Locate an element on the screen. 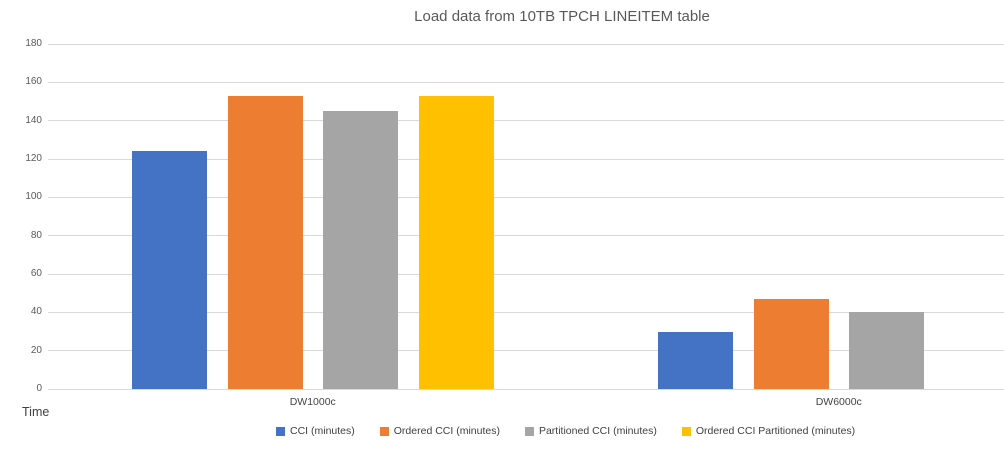 Image resolution: width=1004 pixels, height=452 pixels. chart-title: Load data from 10TB TPCH LINEITEM table is located at coordinates (562, 16).